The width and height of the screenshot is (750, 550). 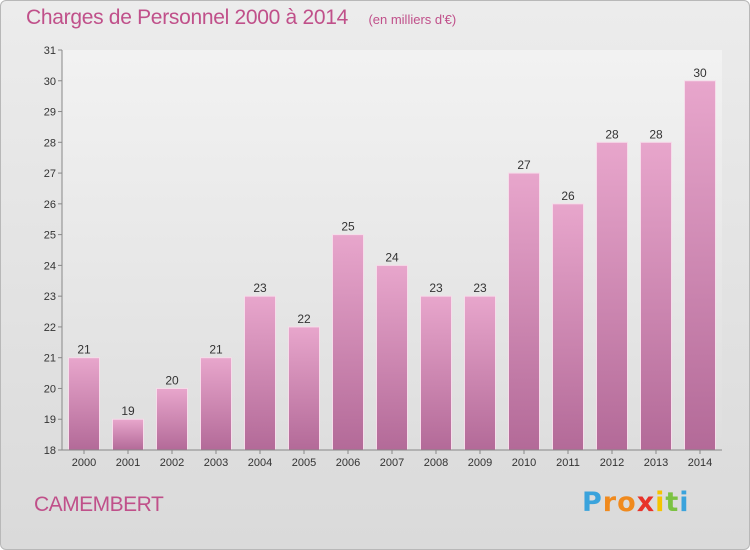 What do you see at coordinates (656, 463) in the screenshot?
I see `x-tick-label: 2013` at bounding box center [656, 463].